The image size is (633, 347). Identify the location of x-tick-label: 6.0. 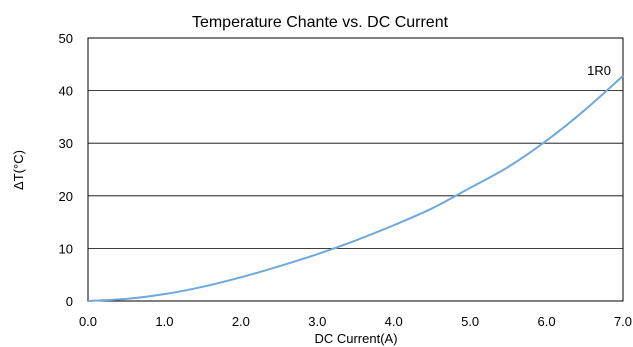
(547, 321).